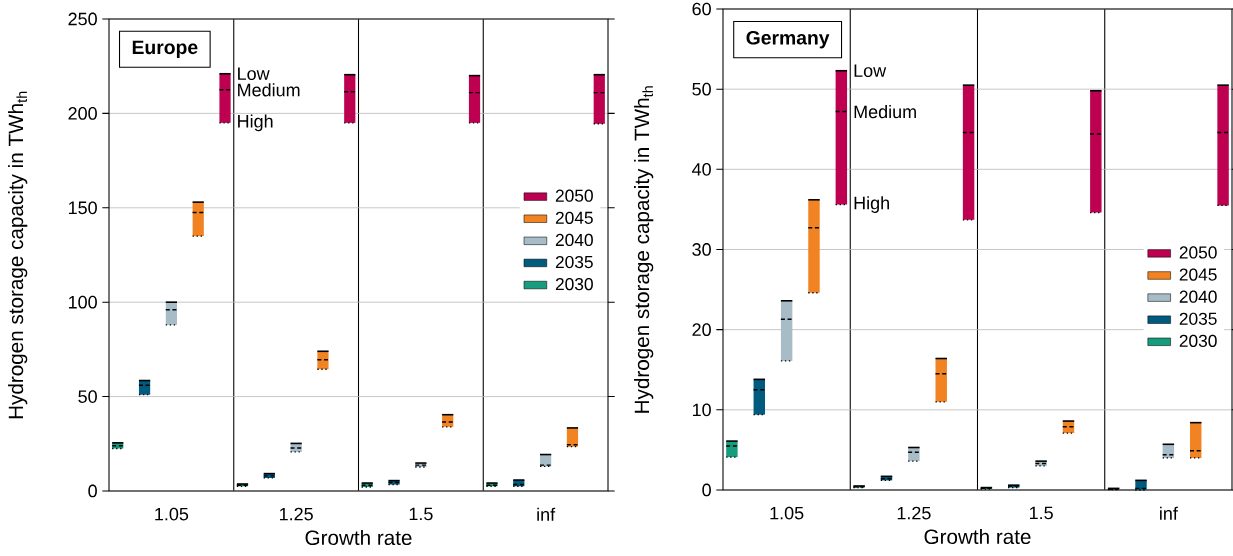 The width and height of the screenshot is (1233, 556). I want to click on y-tick-label: 10, so click(701, 410).